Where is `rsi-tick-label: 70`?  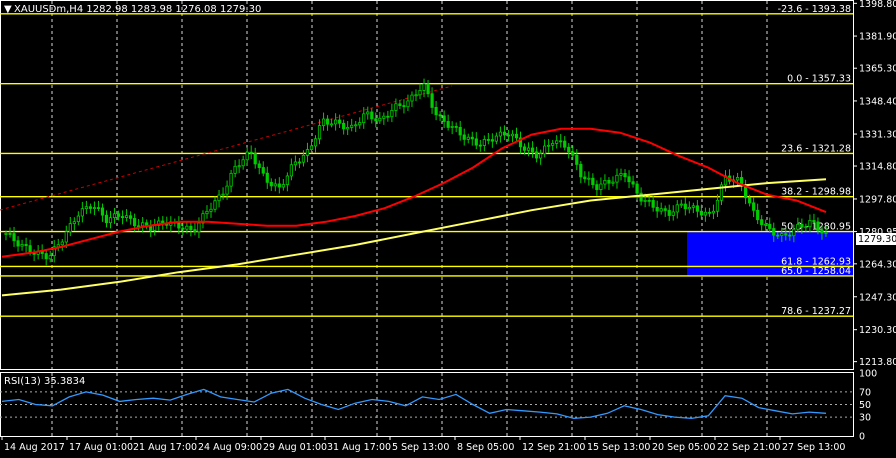 rsi-tick-label: 70 is located at coordinates (865, 392).